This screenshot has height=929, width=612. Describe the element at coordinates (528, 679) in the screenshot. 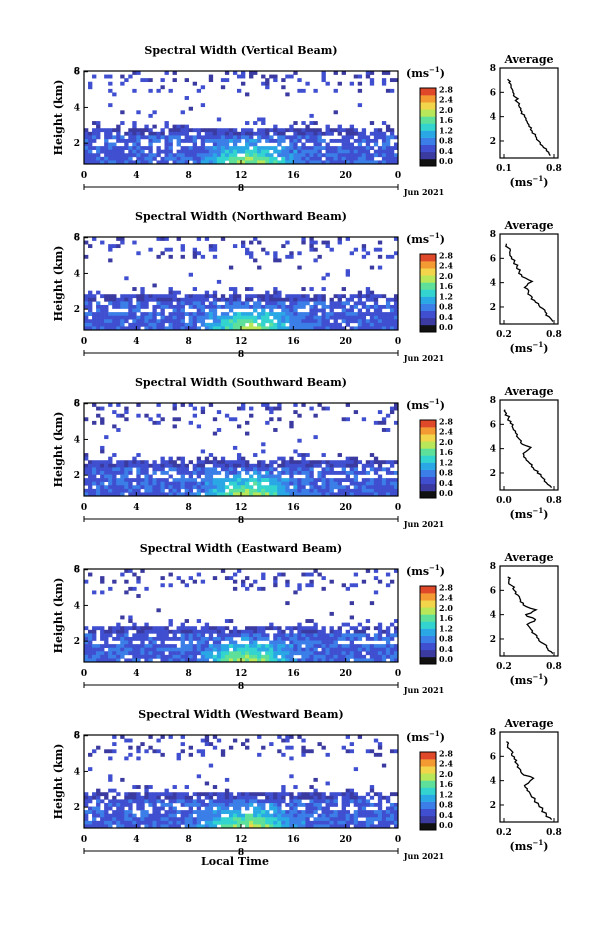

I see `avg-x-label: (ms−1)` at that location.